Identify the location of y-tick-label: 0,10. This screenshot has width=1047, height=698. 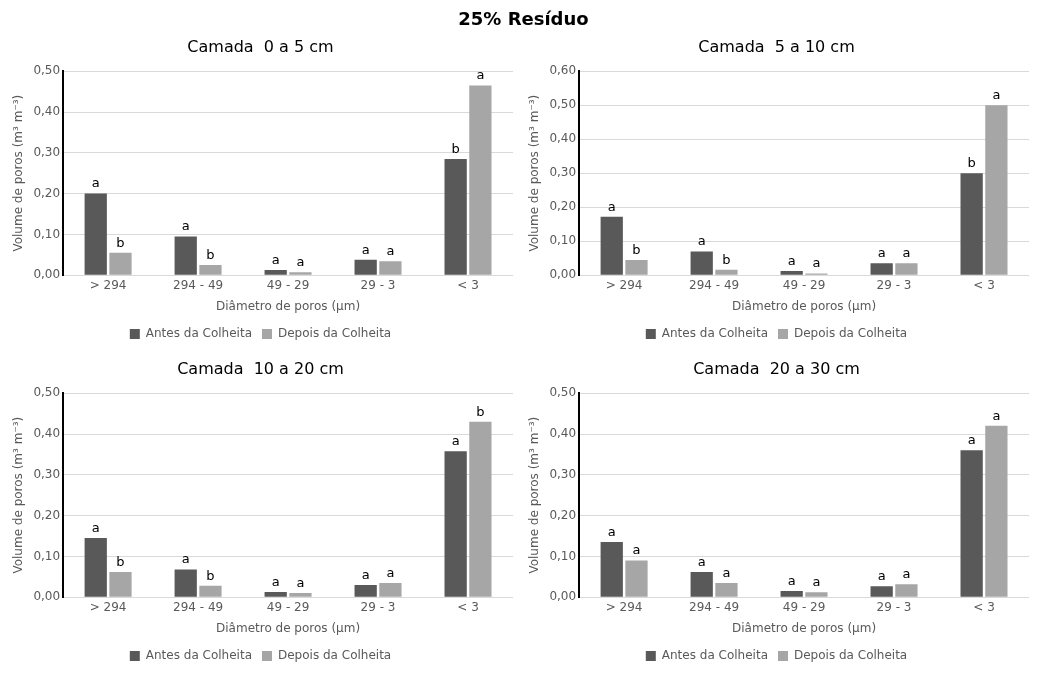
(47, 555).